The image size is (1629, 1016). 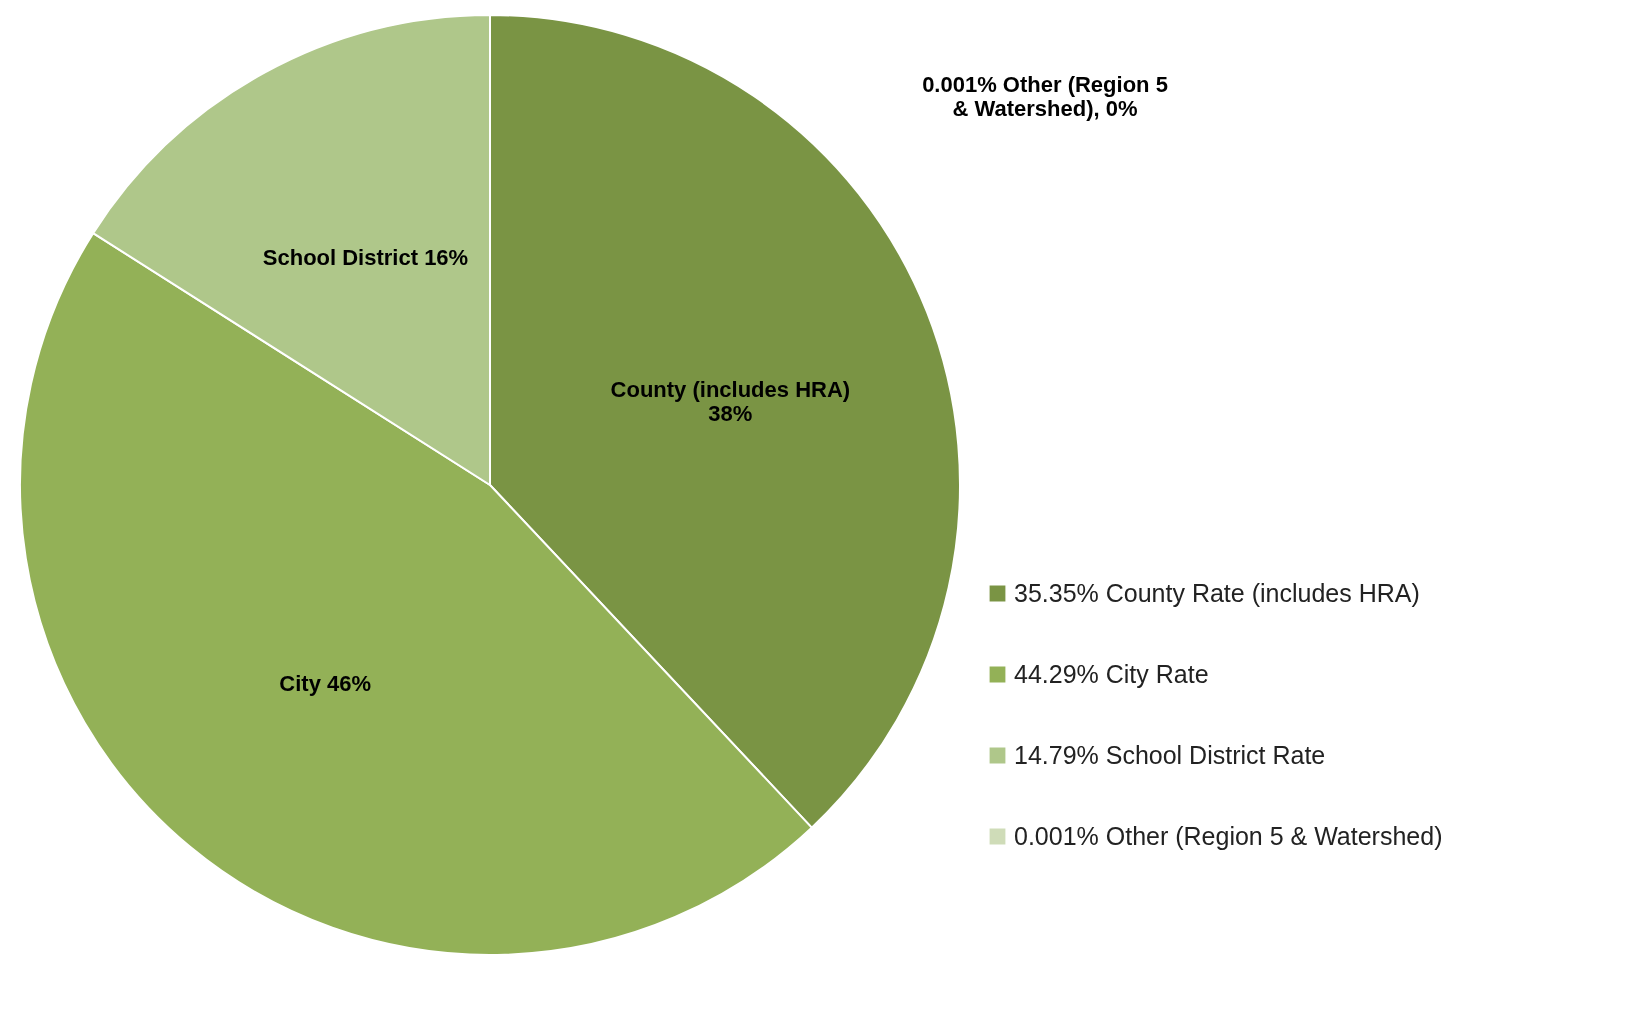 What do you see at coordinates (1170, 754) in the screenshot?
I see `legend-label: 14.79% School District Rate` at bounding box center [1170, 754].